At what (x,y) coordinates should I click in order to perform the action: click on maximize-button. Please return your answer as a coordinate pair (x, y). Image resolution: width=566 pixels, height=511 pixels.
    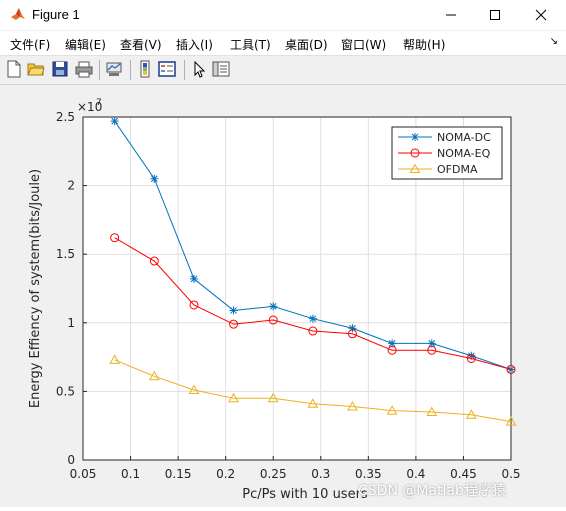
    Looking at the image, I should click on (495, 15).